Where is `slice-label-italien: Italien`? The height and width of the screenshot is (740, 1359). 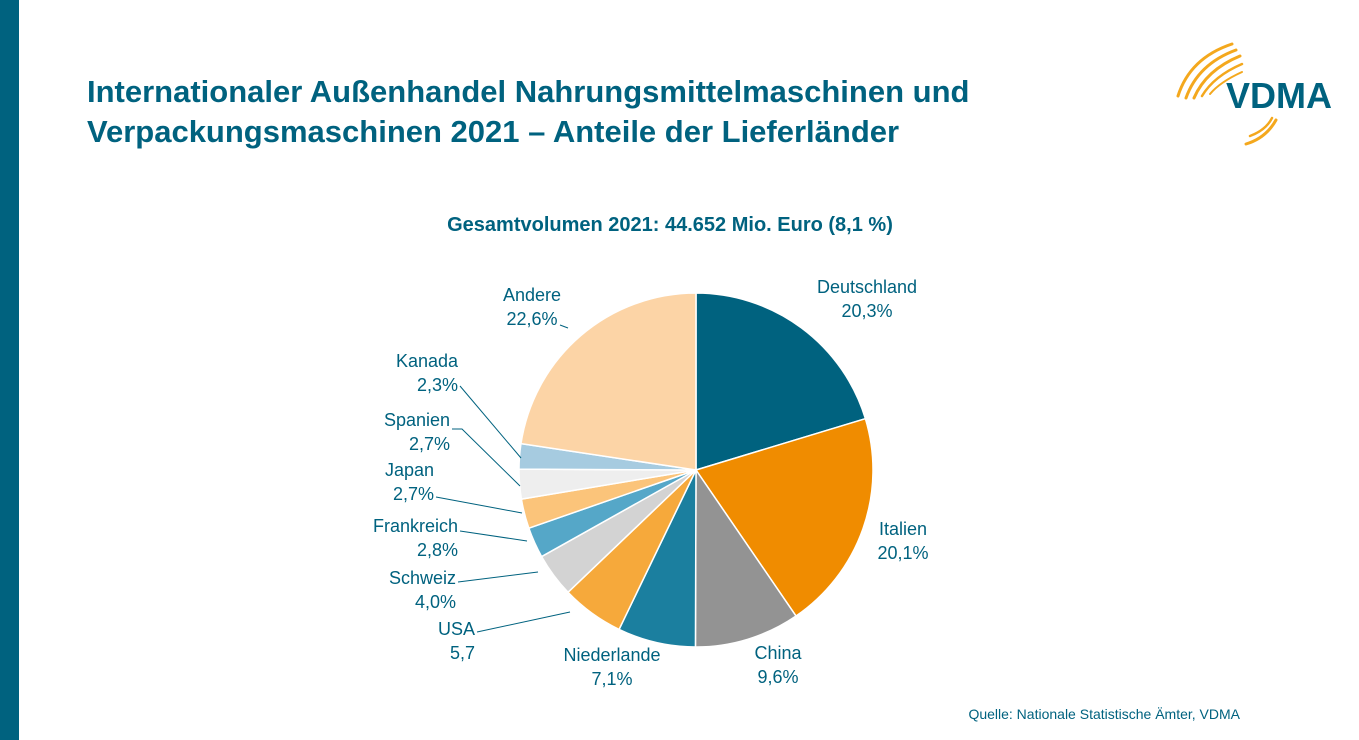
slice-label-italien: Italien is located at coordinates (903, 529).